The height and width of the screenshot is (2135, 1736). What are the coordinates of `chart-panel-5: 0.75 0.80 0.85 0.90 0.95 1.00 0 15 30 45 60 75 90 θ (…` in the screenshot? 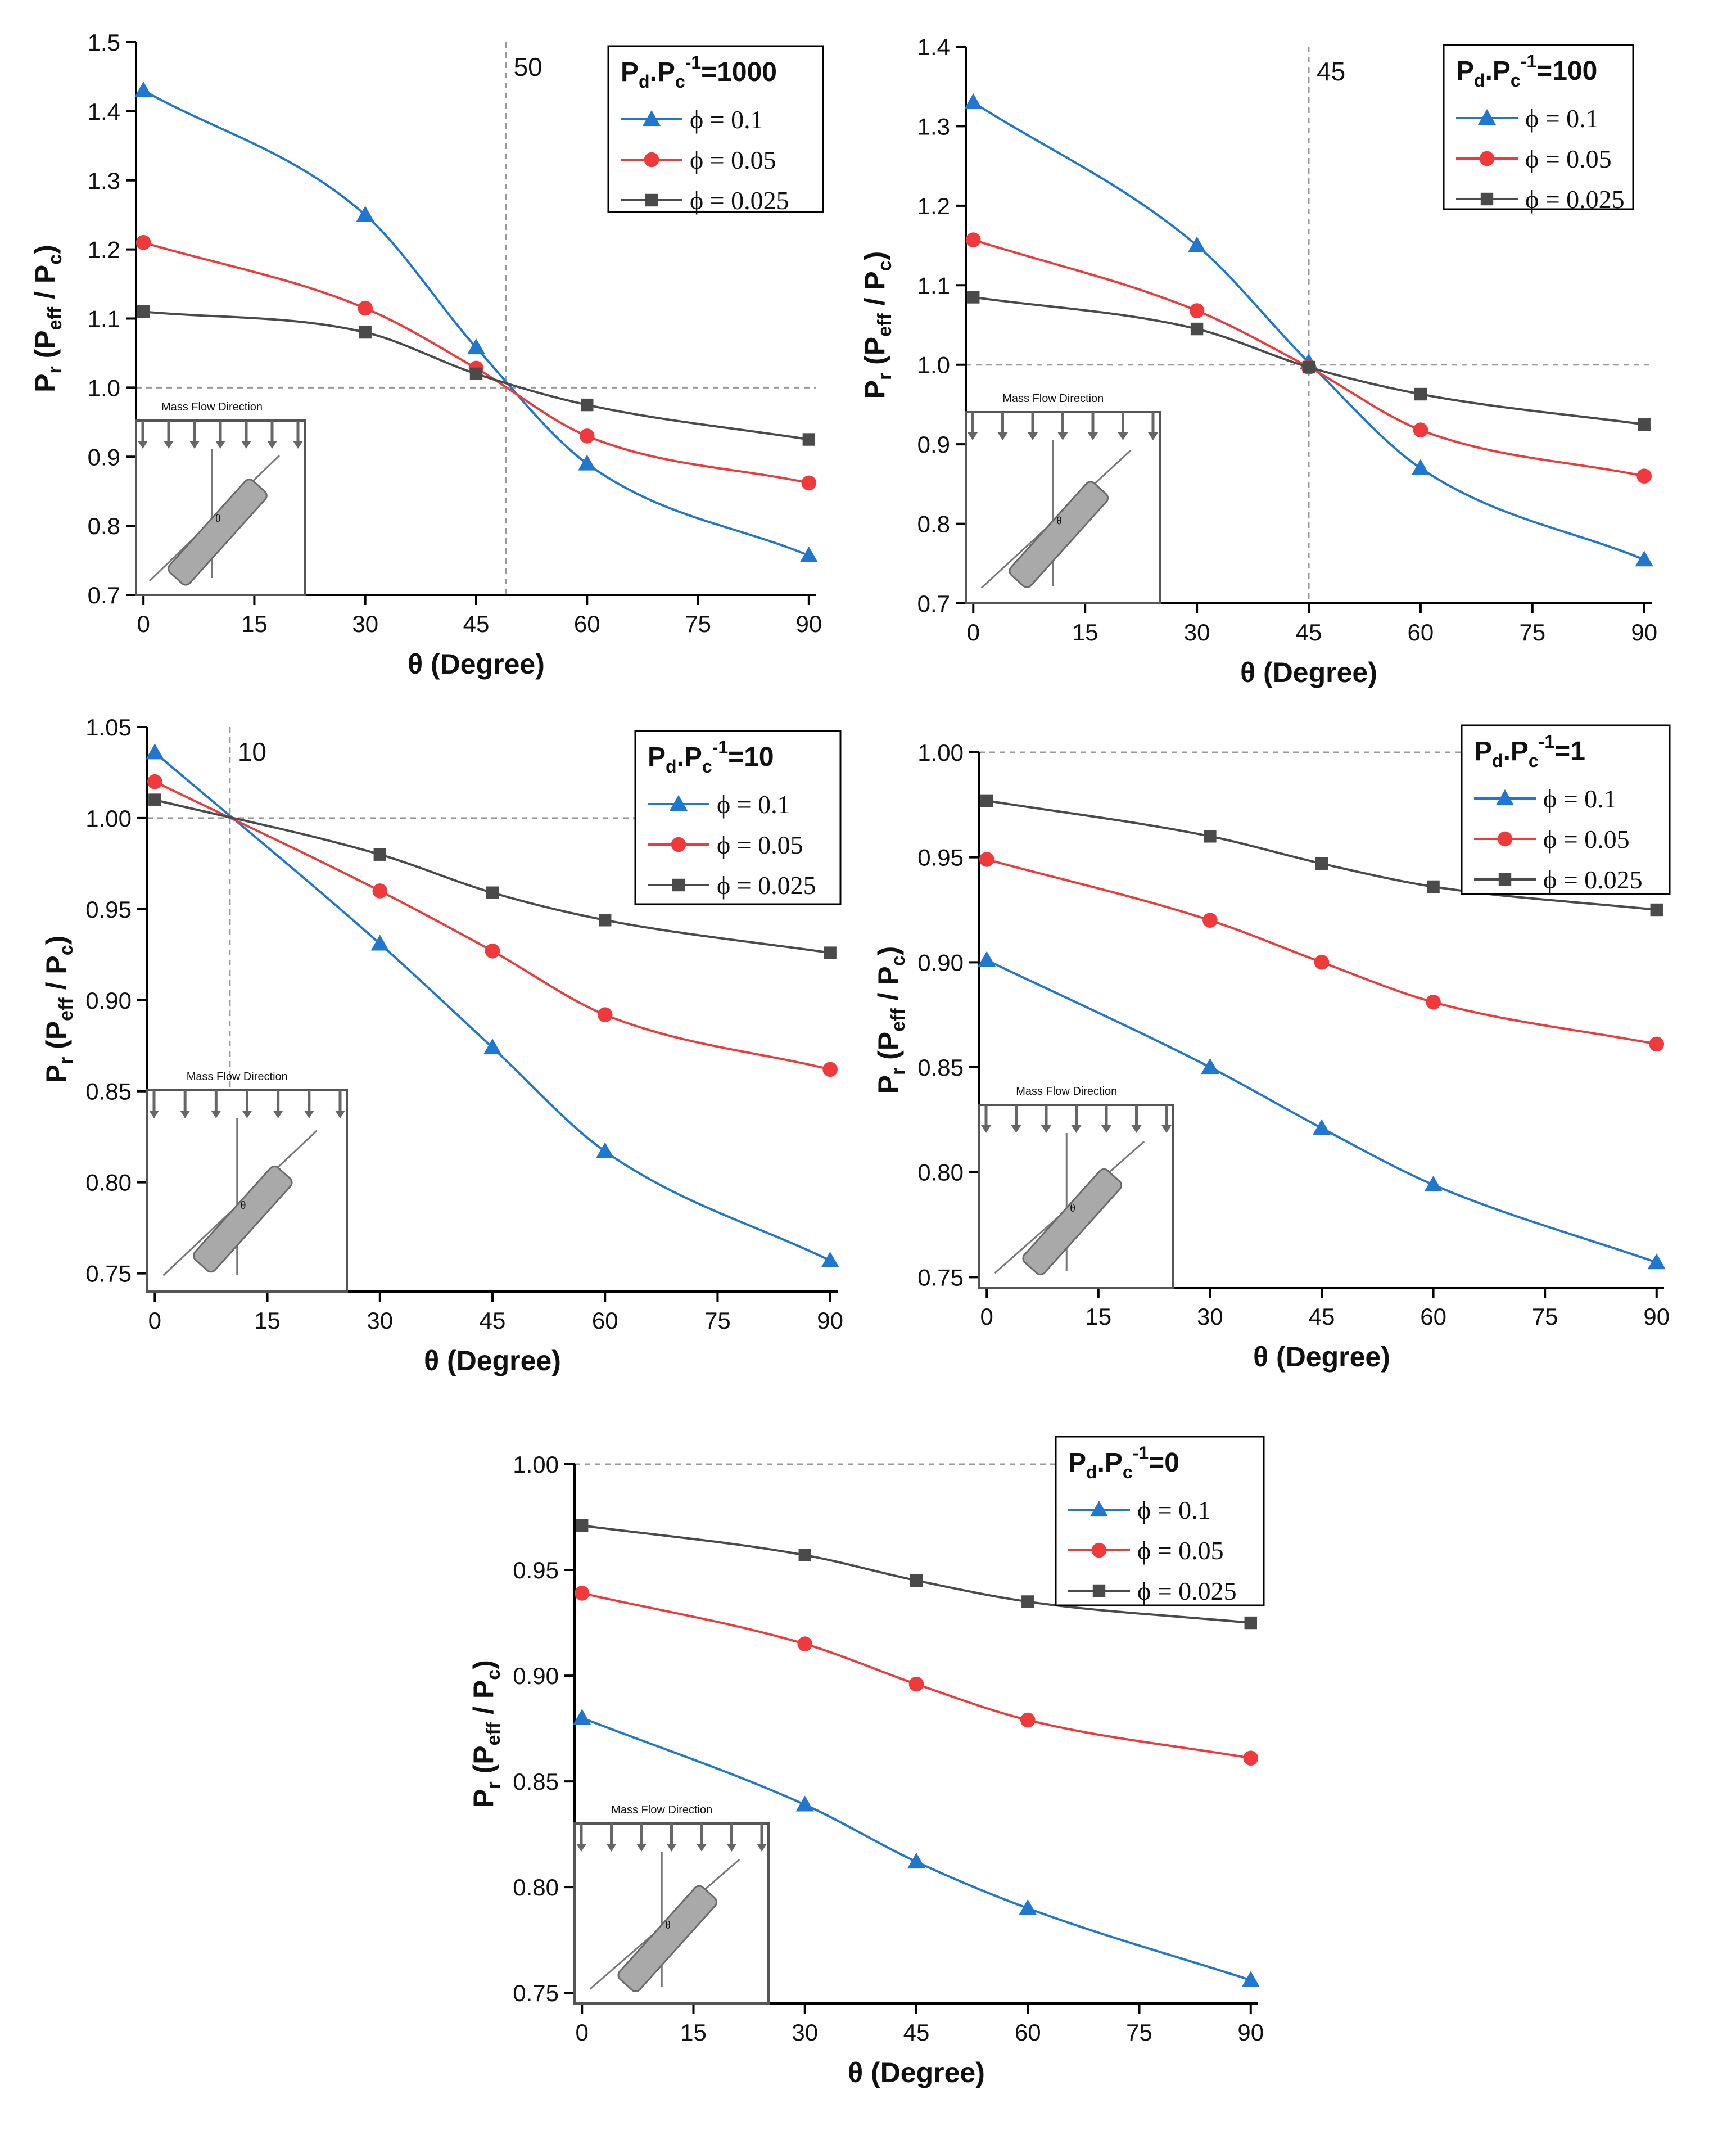 It's located at (866, 1762).